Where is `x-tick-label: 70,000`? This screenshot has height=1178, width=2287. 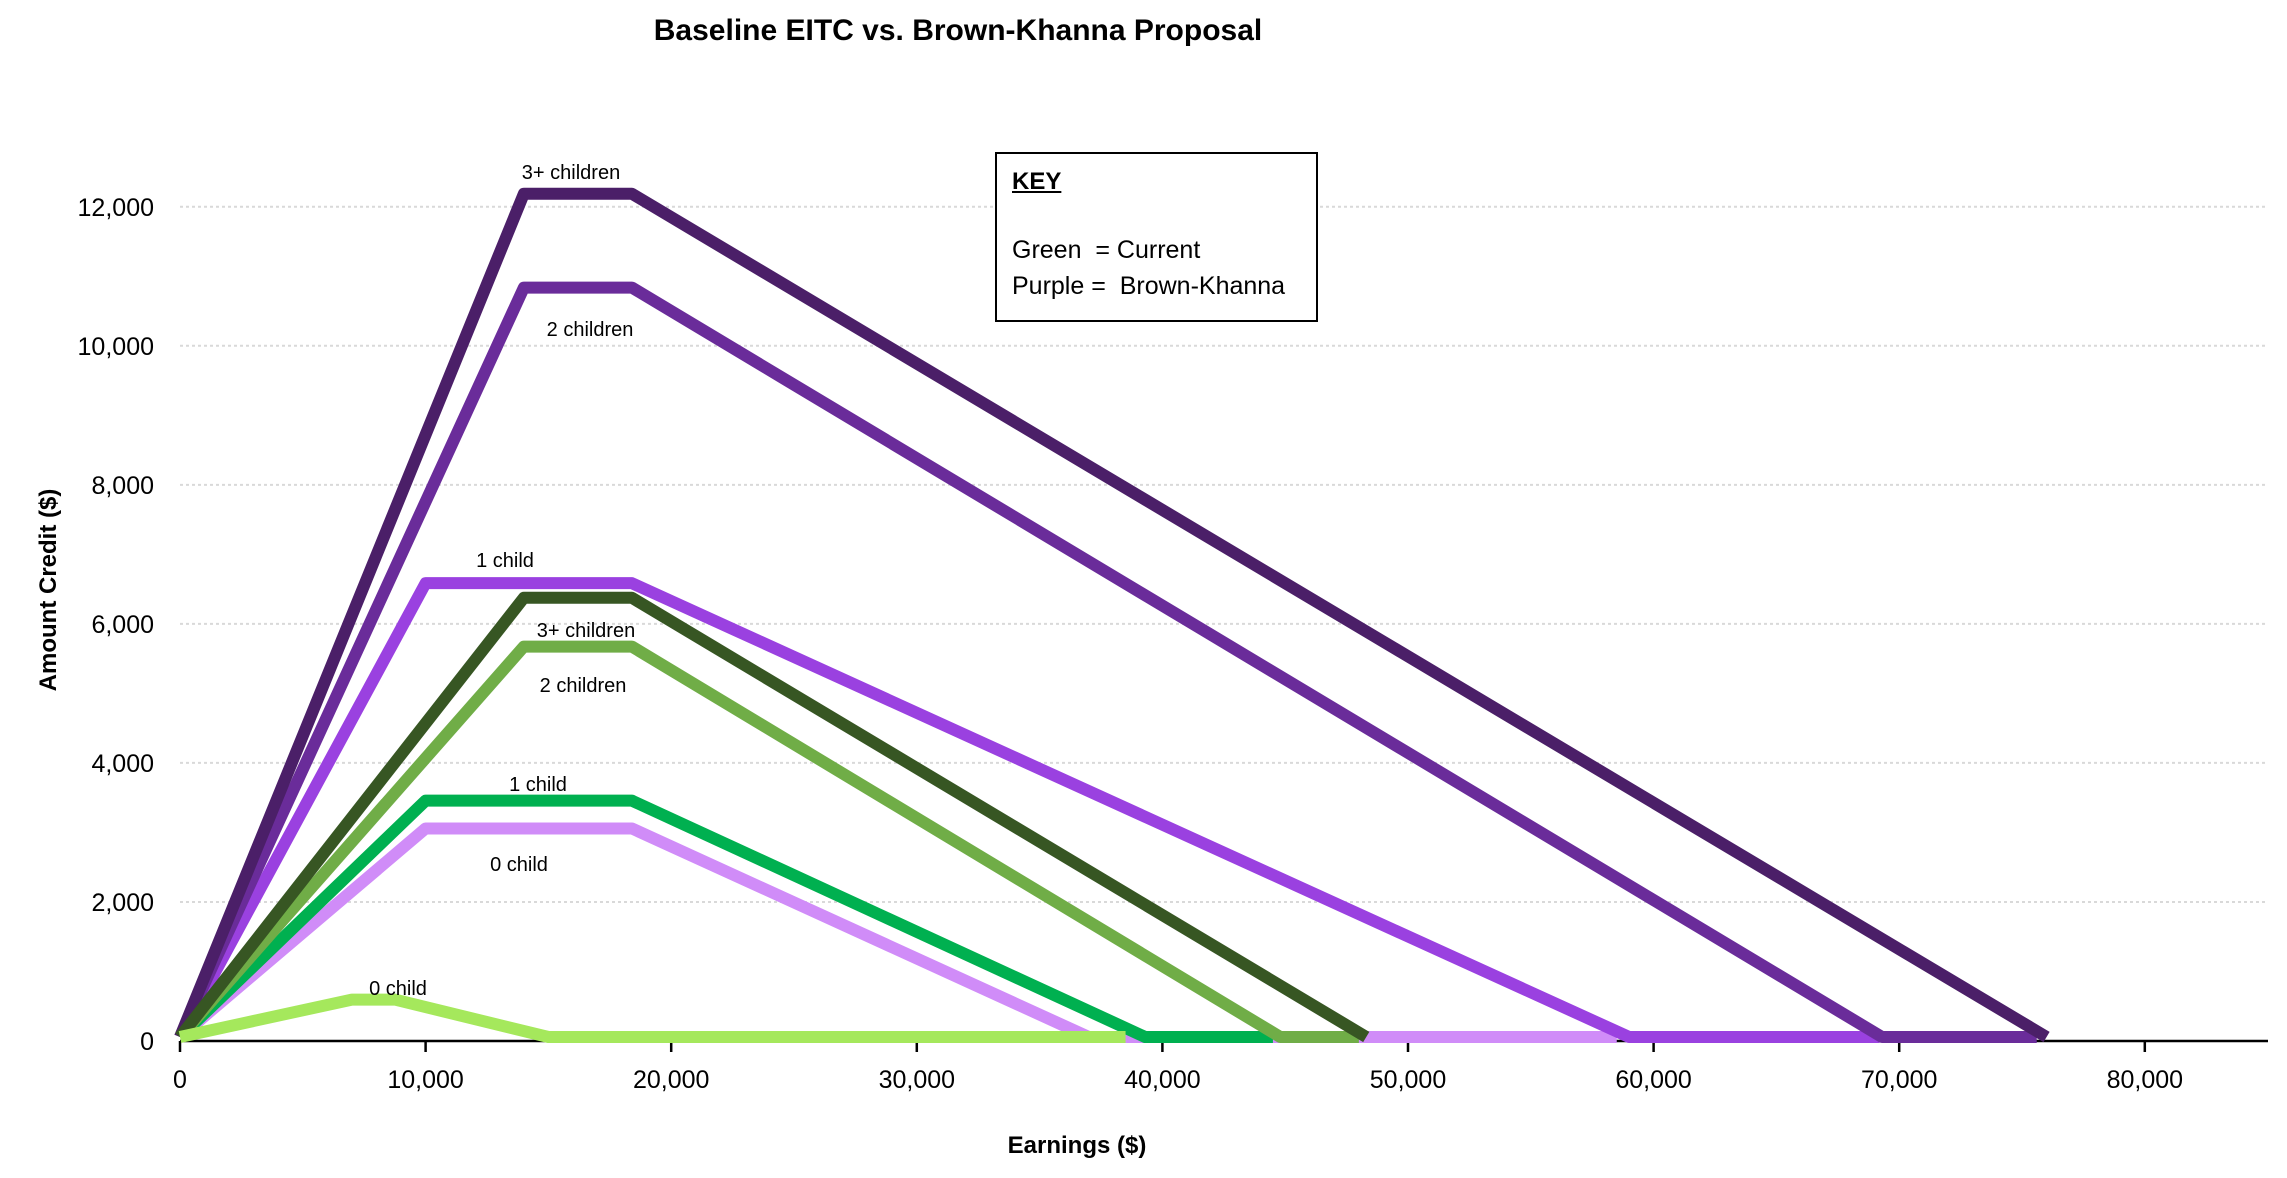 x-tick-label: 70,000 is located at coordinates (1899, 1080).